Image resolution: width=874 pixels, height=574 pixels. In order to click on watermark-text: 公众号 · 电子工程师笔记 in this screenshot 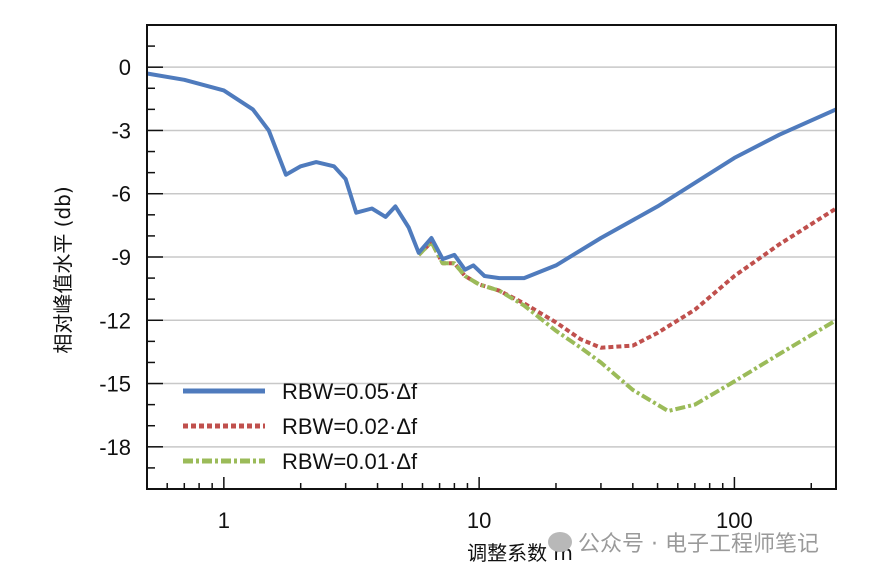, I will do `click(698, 544)`.